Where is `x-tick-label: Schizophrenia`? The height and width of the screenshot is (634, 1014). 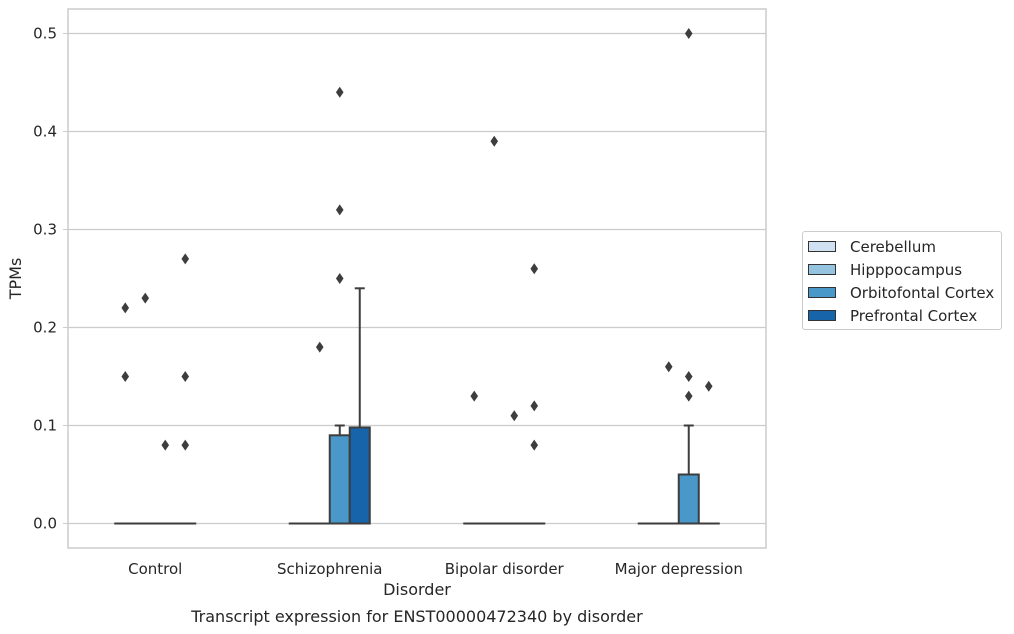 x-tick-label: Schizophrenia is located at coordinates (329, 569).